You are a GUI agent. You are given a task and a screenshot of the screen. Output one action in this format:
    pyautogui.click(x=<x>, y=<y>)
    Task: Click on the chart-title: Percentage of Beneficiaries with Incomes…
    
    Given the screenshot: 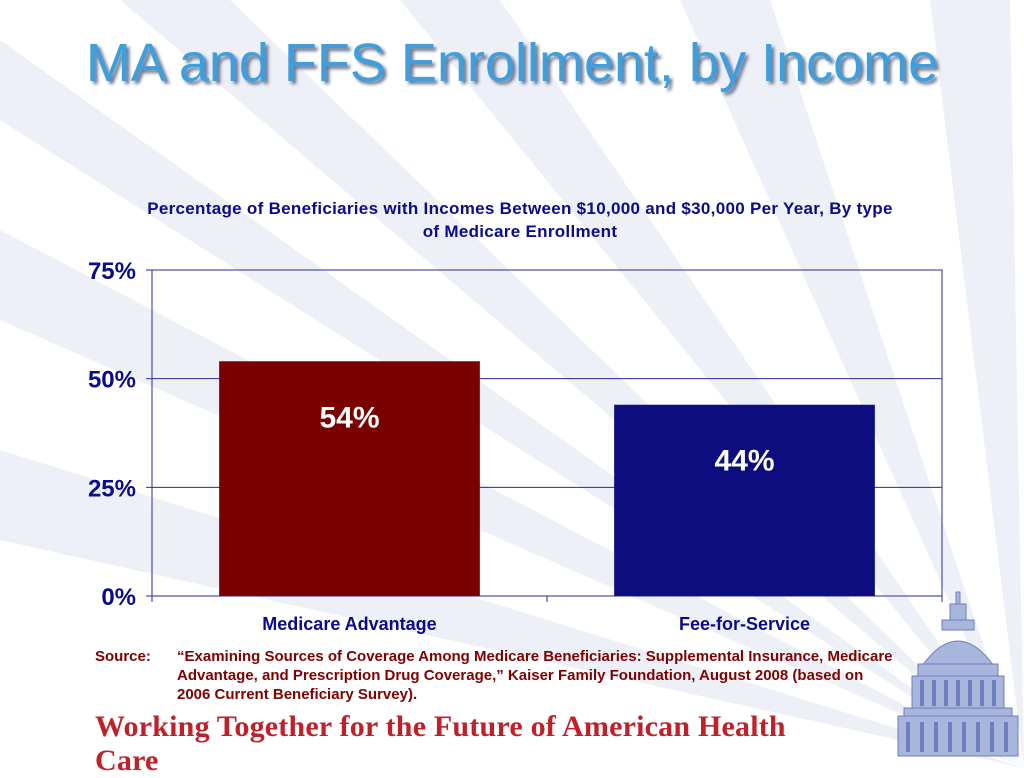 What is the action you would take?
    pyautogui.click(x=520, y=220)
    